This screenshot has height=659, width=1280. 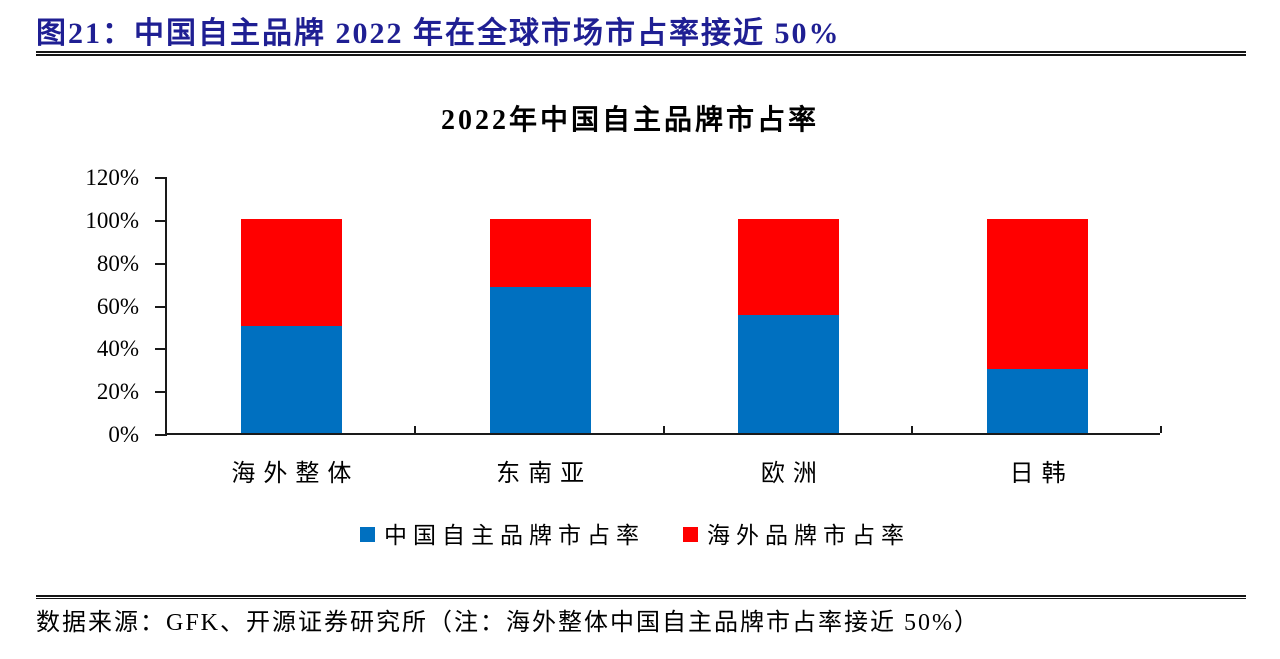 What do you see at coordinates (117, 306) in the screenshot?
I see `y-axis-label: 60%` at bounding box center [117, 306].